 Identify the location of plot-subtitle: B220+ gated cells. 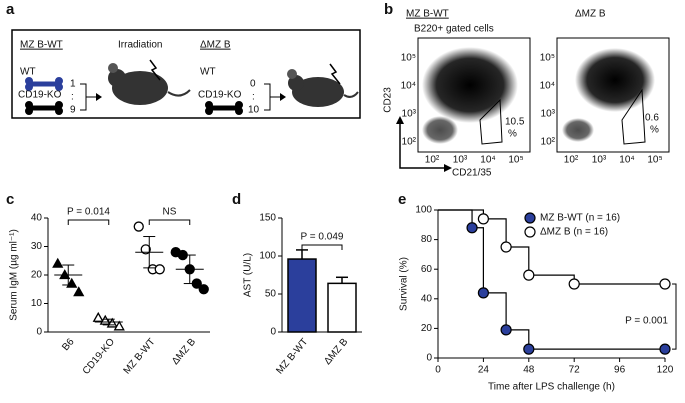
(454, 29).